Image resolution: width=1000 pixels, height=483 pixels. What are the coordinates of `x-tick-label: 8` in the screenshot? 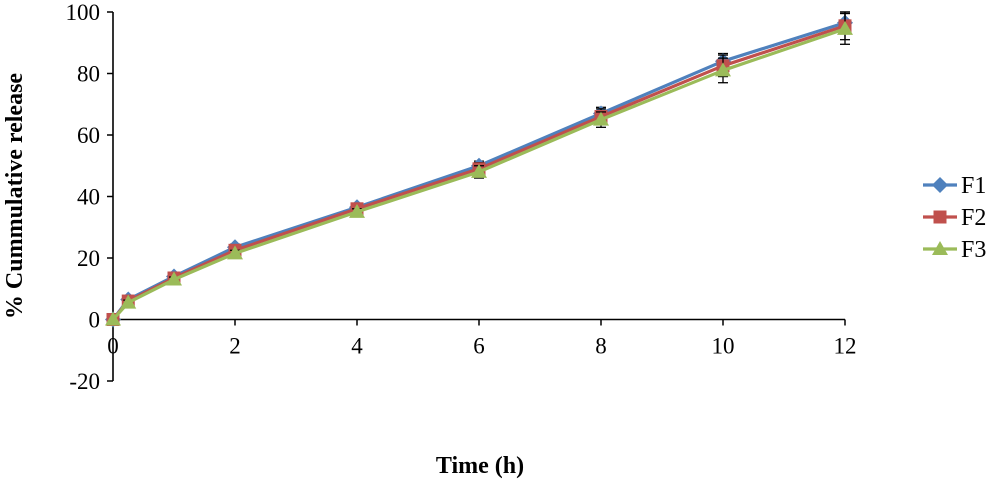 It's located at (601, 346).